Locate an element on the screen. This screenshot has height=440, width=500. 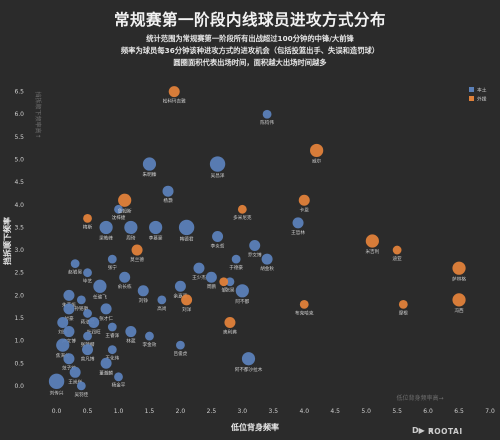
chart-title: 常规赛第一阶段内线球员进攻方式分布 is located at coordinates (249, 20).